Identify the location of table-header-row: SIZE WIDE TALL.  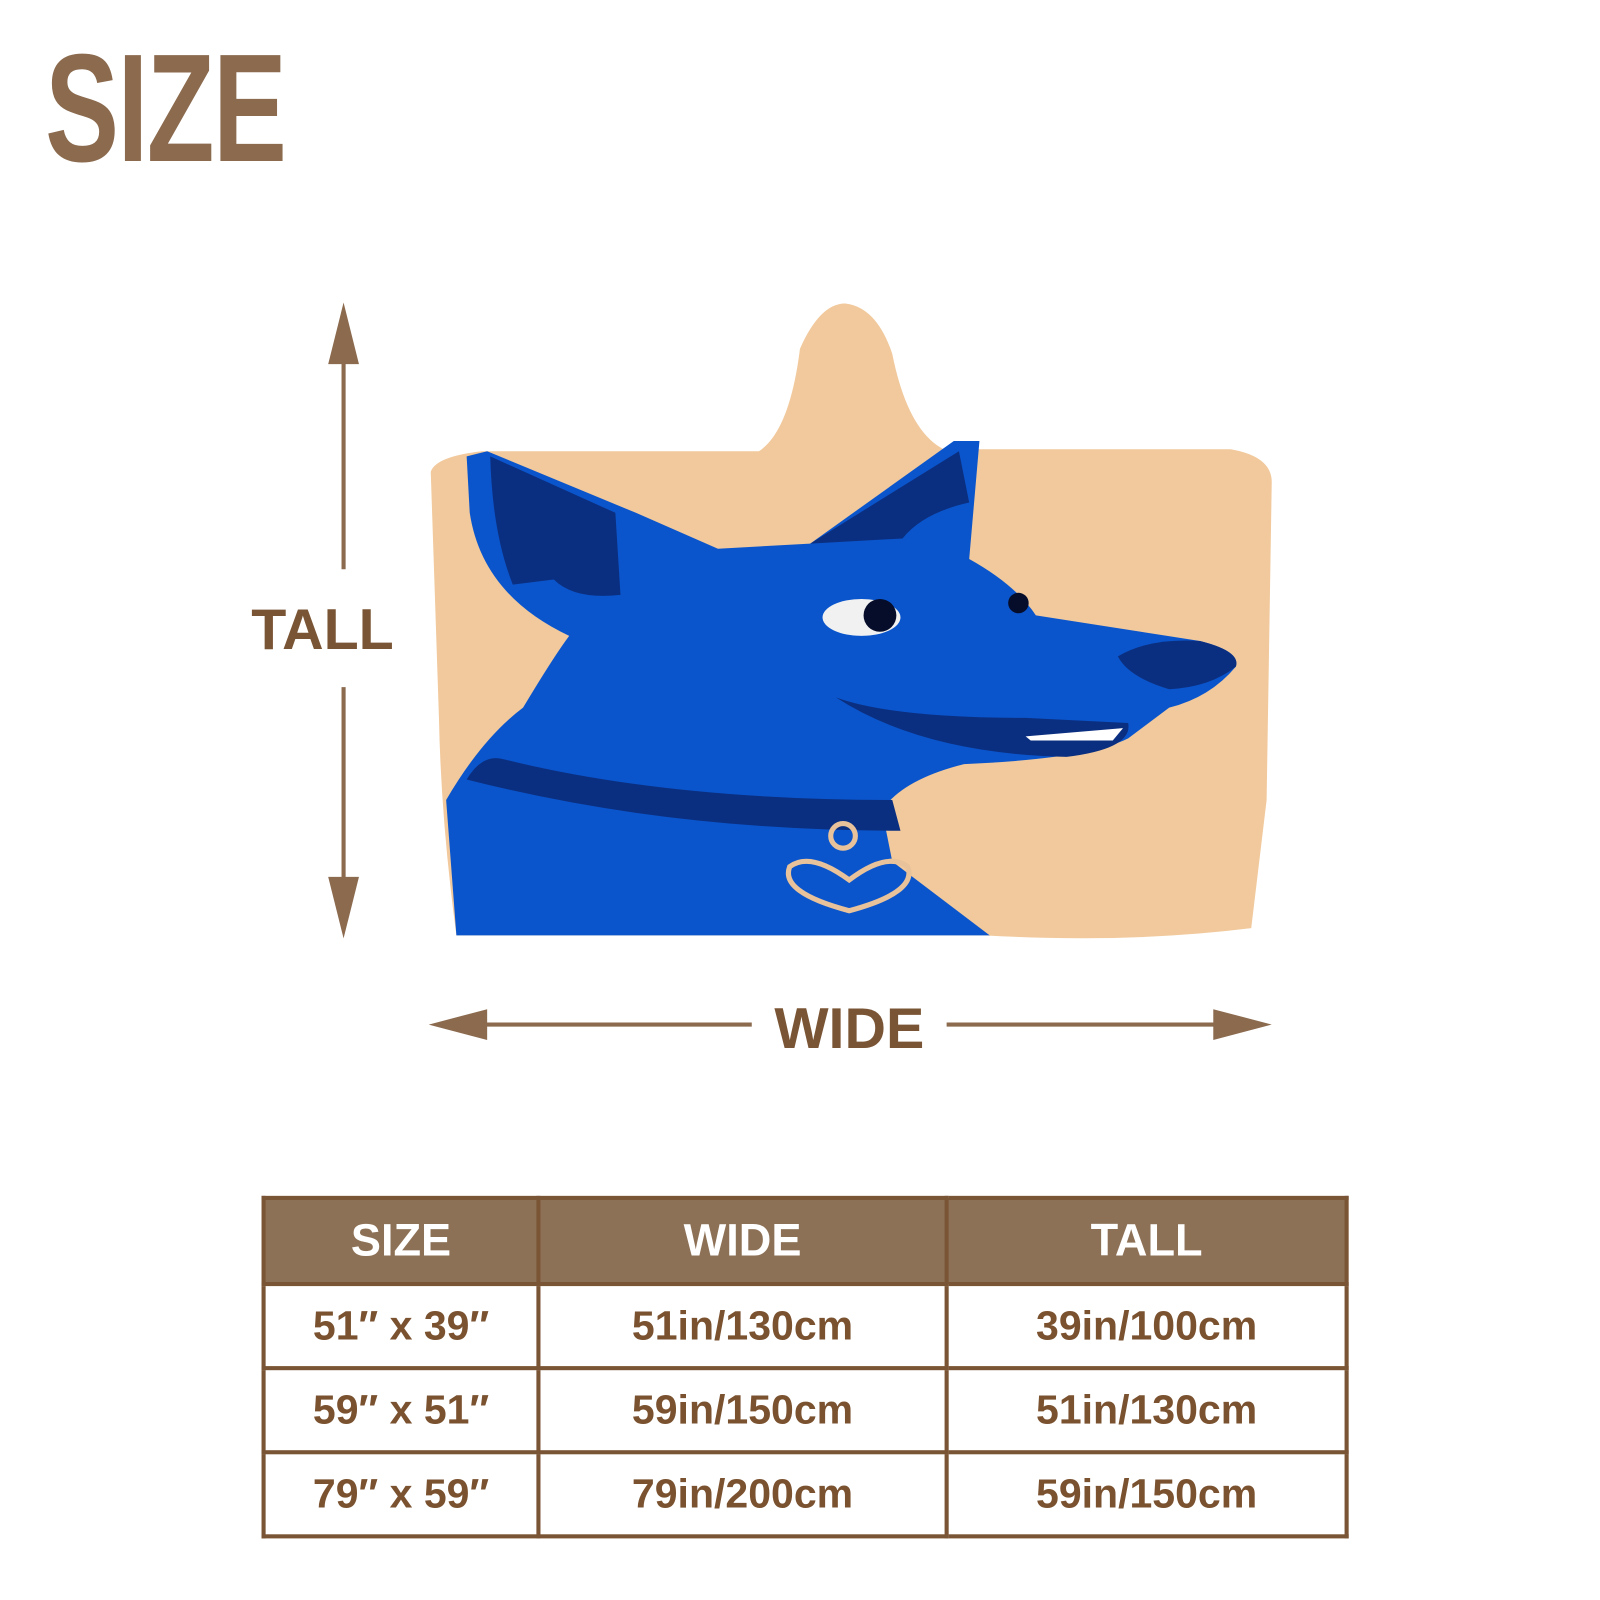
(805, 1241).